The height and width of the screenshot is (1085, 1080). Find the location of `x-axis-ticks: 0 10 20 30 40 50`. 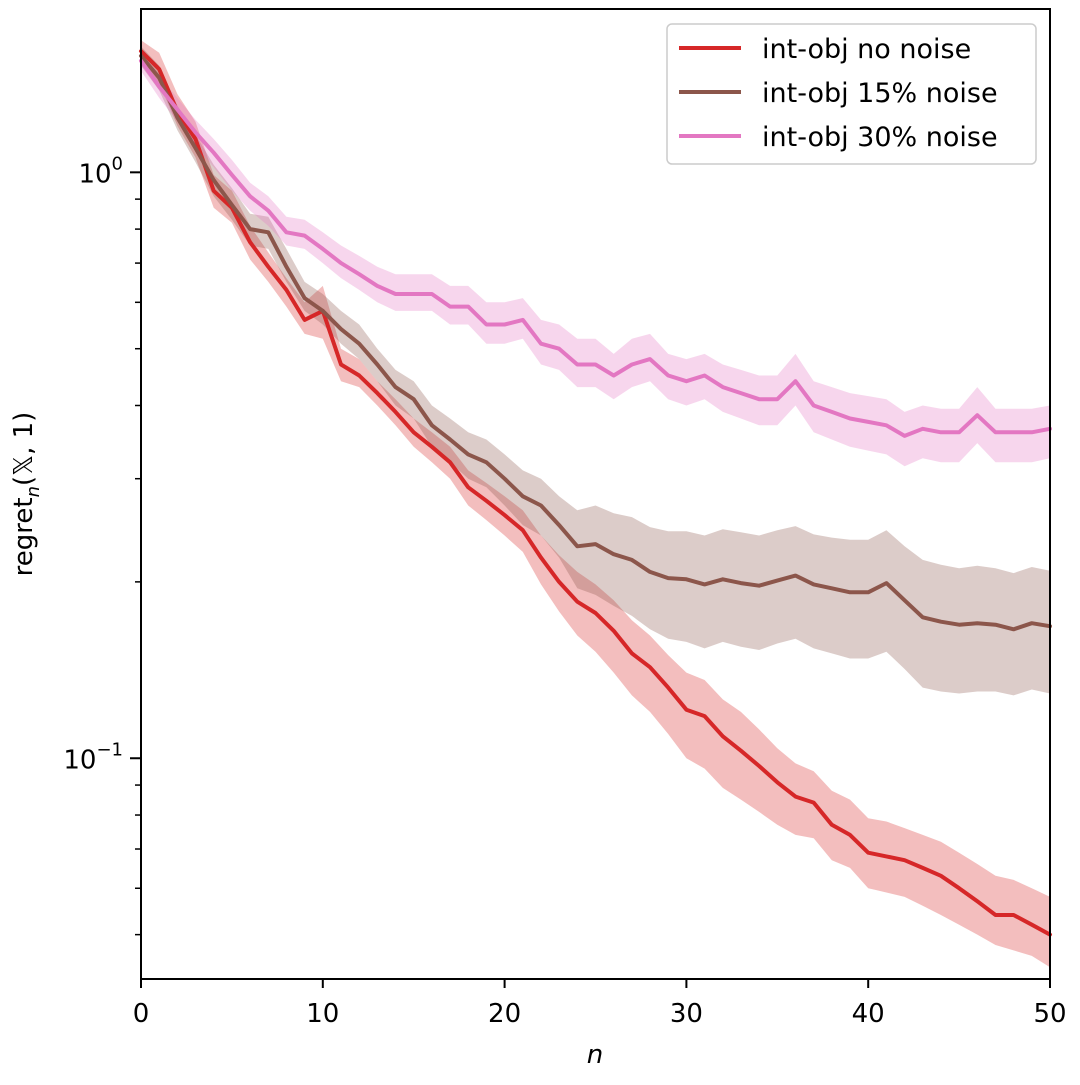

x-axis-ticks: 0 10 20 30 40 50 is located at coordinates (600, 1004).